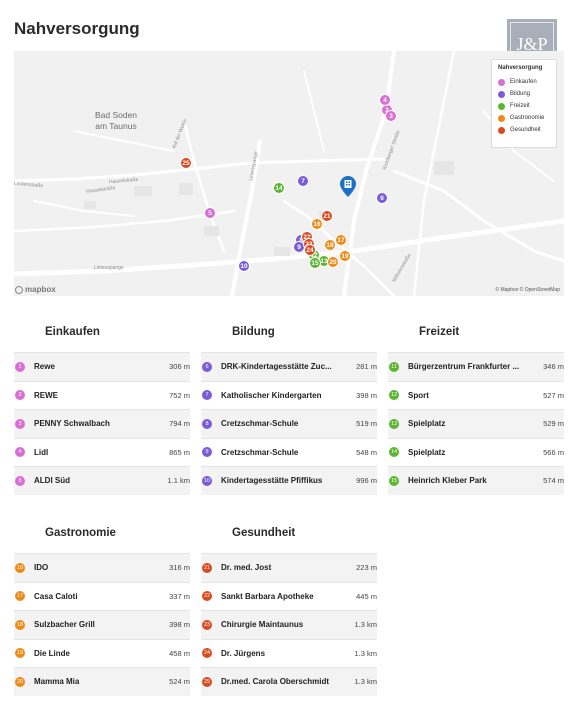 Image resolution: width=576 pixels, height=714 pixels. I want to click on legend-item: Bildung, so click(524, 94).